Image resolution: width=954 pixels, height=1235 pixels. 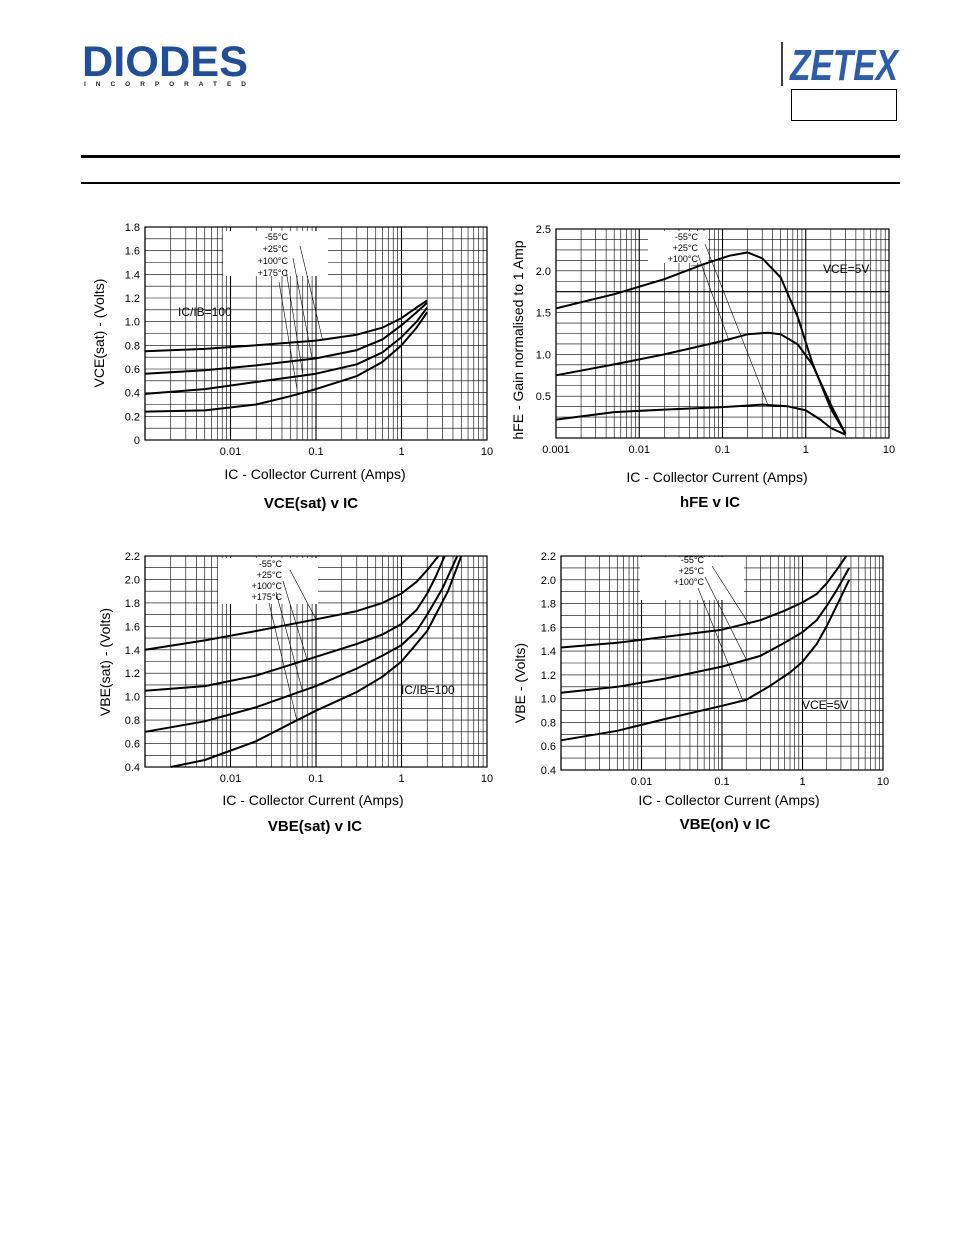 What do you see at coordinates (725, 824) in the screenshot?
I see `chart-title: VBE(on) v IC` at bounding box center [725, 824].